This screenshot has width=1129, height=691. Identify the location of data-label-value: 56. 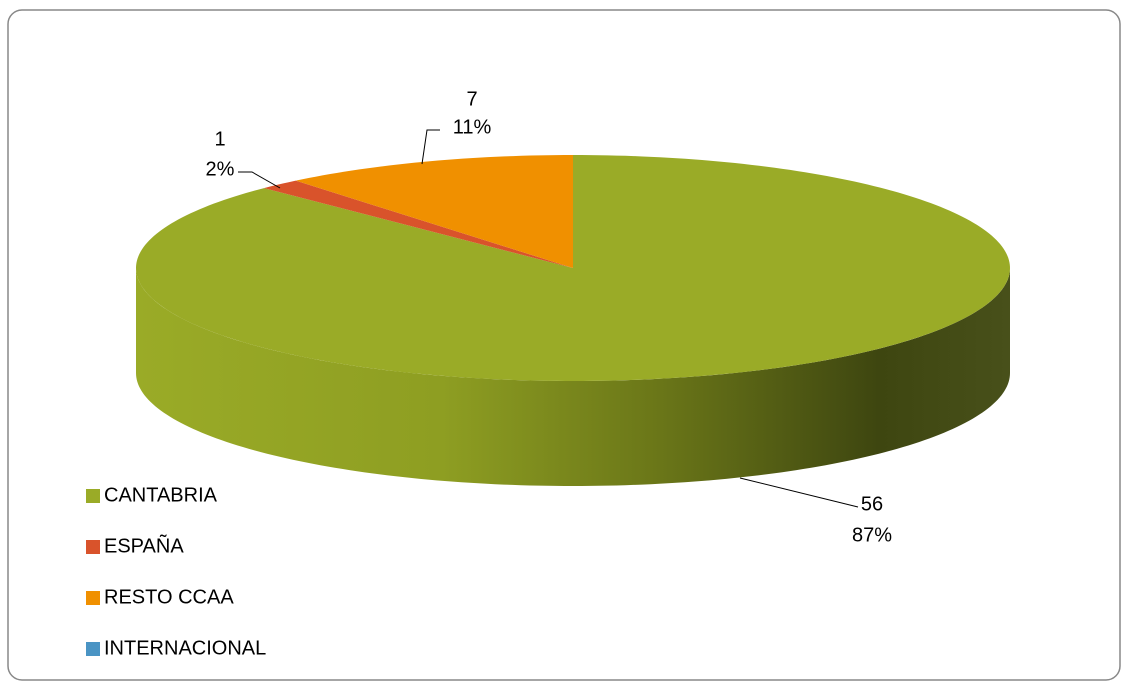
(872, 504).